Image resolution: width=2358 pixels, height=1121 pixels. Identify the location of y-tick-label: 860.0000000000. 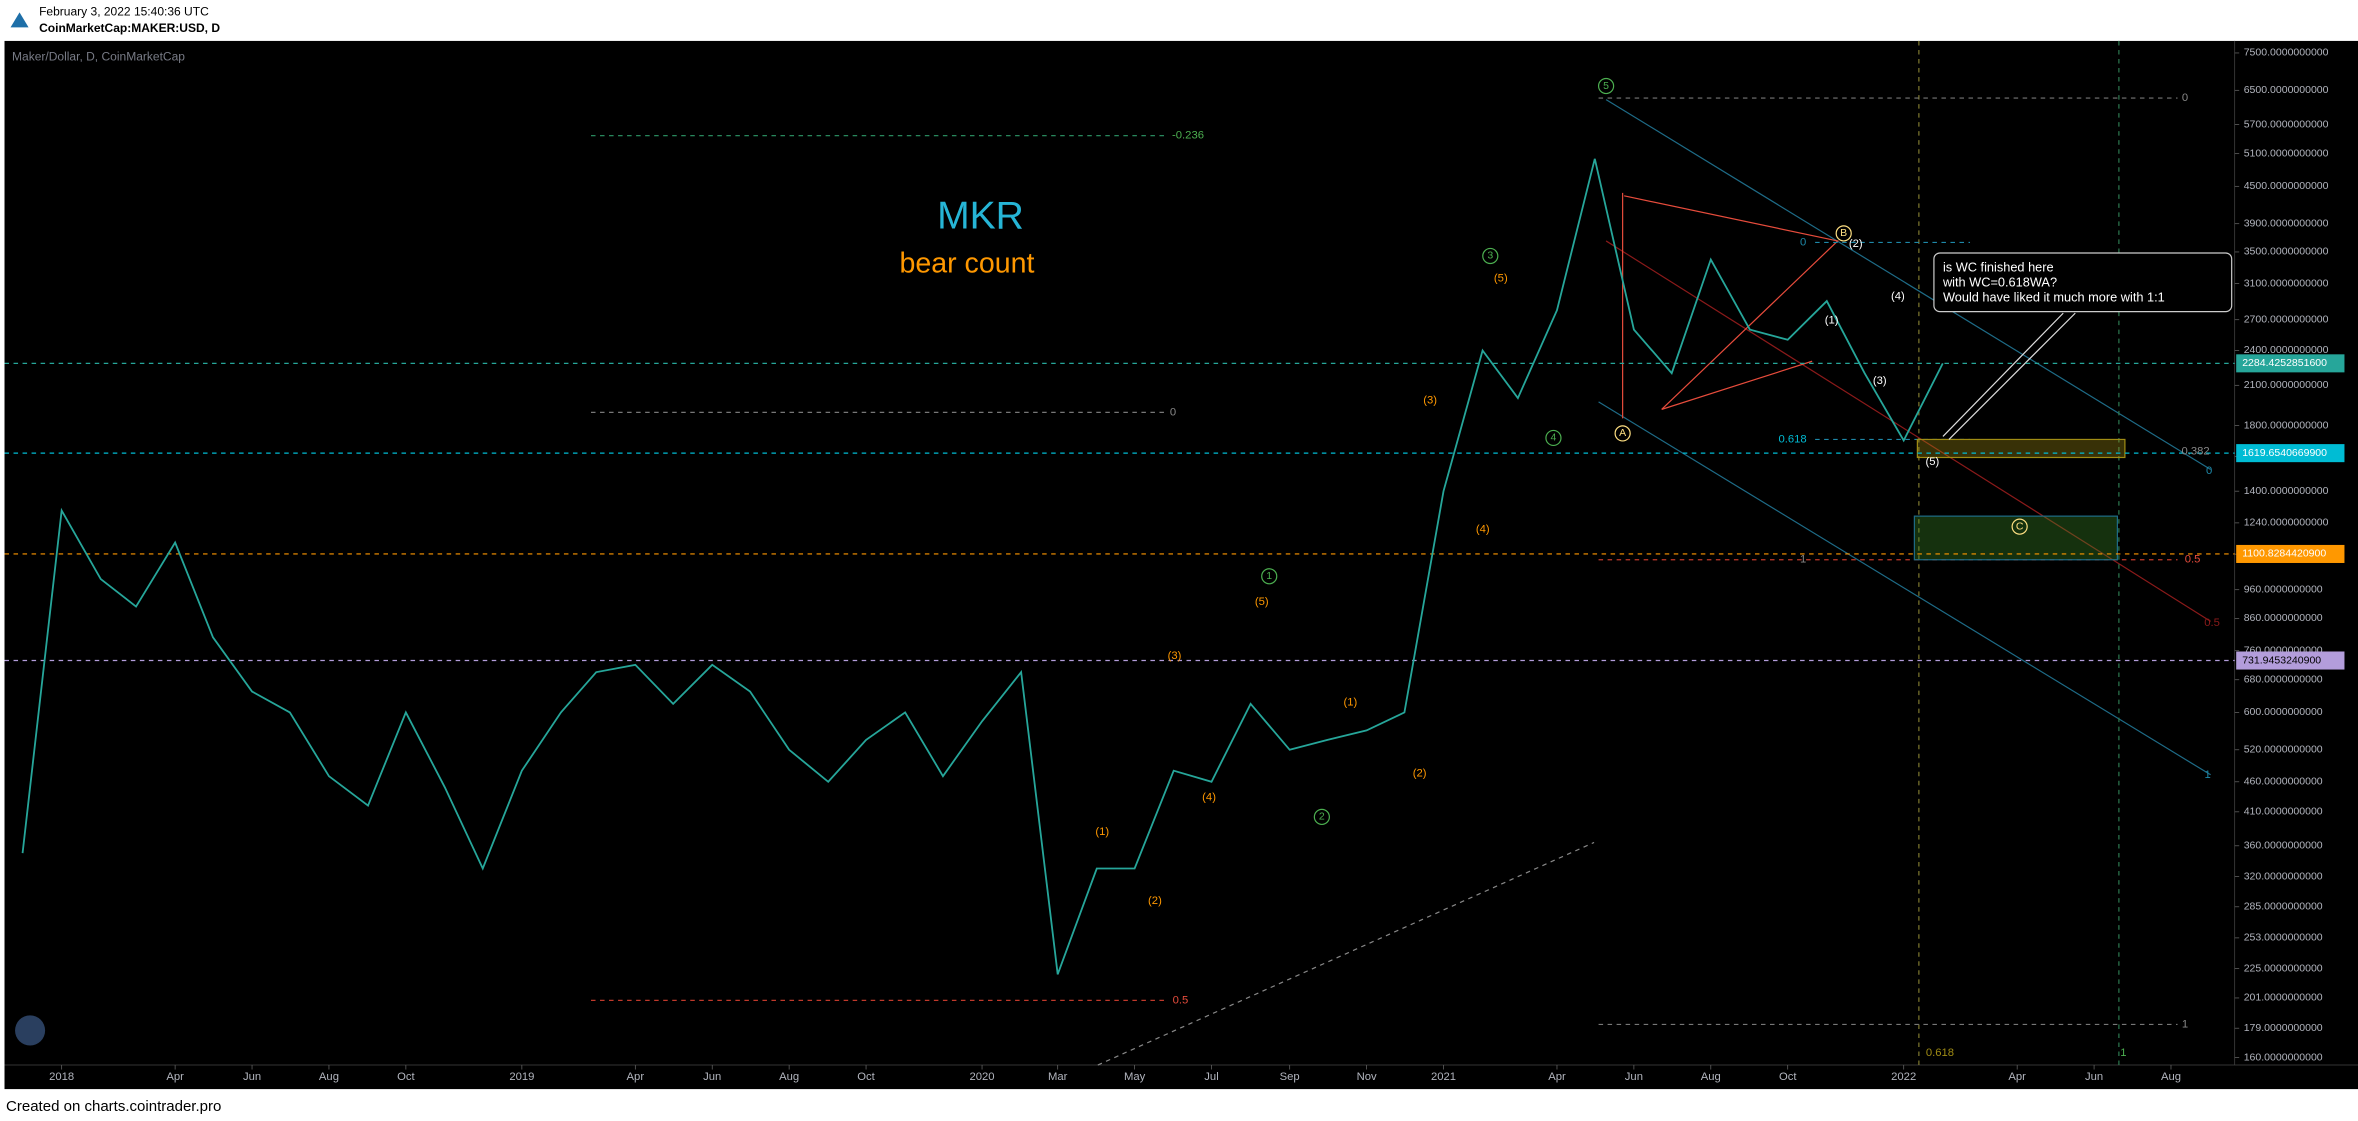
(2283, 618).